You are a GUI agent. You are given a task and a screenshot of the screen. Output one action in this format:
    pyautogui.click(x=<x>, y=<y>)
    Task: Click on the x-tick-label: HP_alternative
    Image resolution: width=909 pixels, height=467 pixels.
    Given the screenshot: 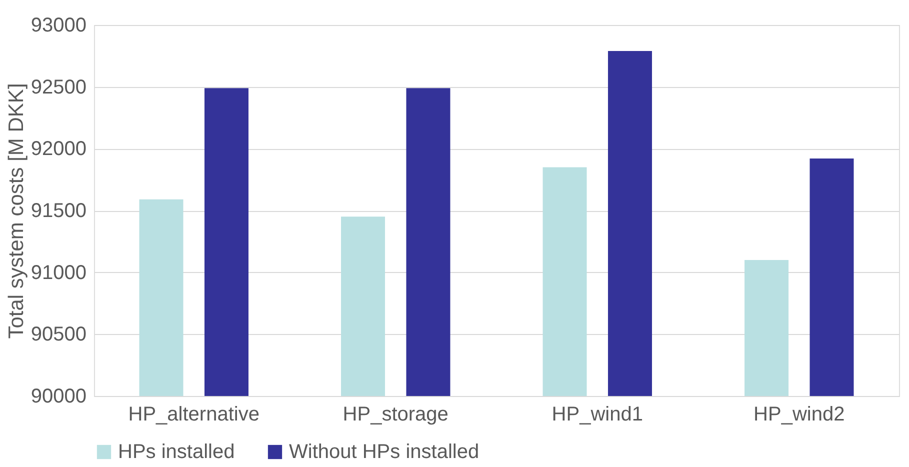 What is the action you would take?
    pyautogui.click(x=194, y=415)
    